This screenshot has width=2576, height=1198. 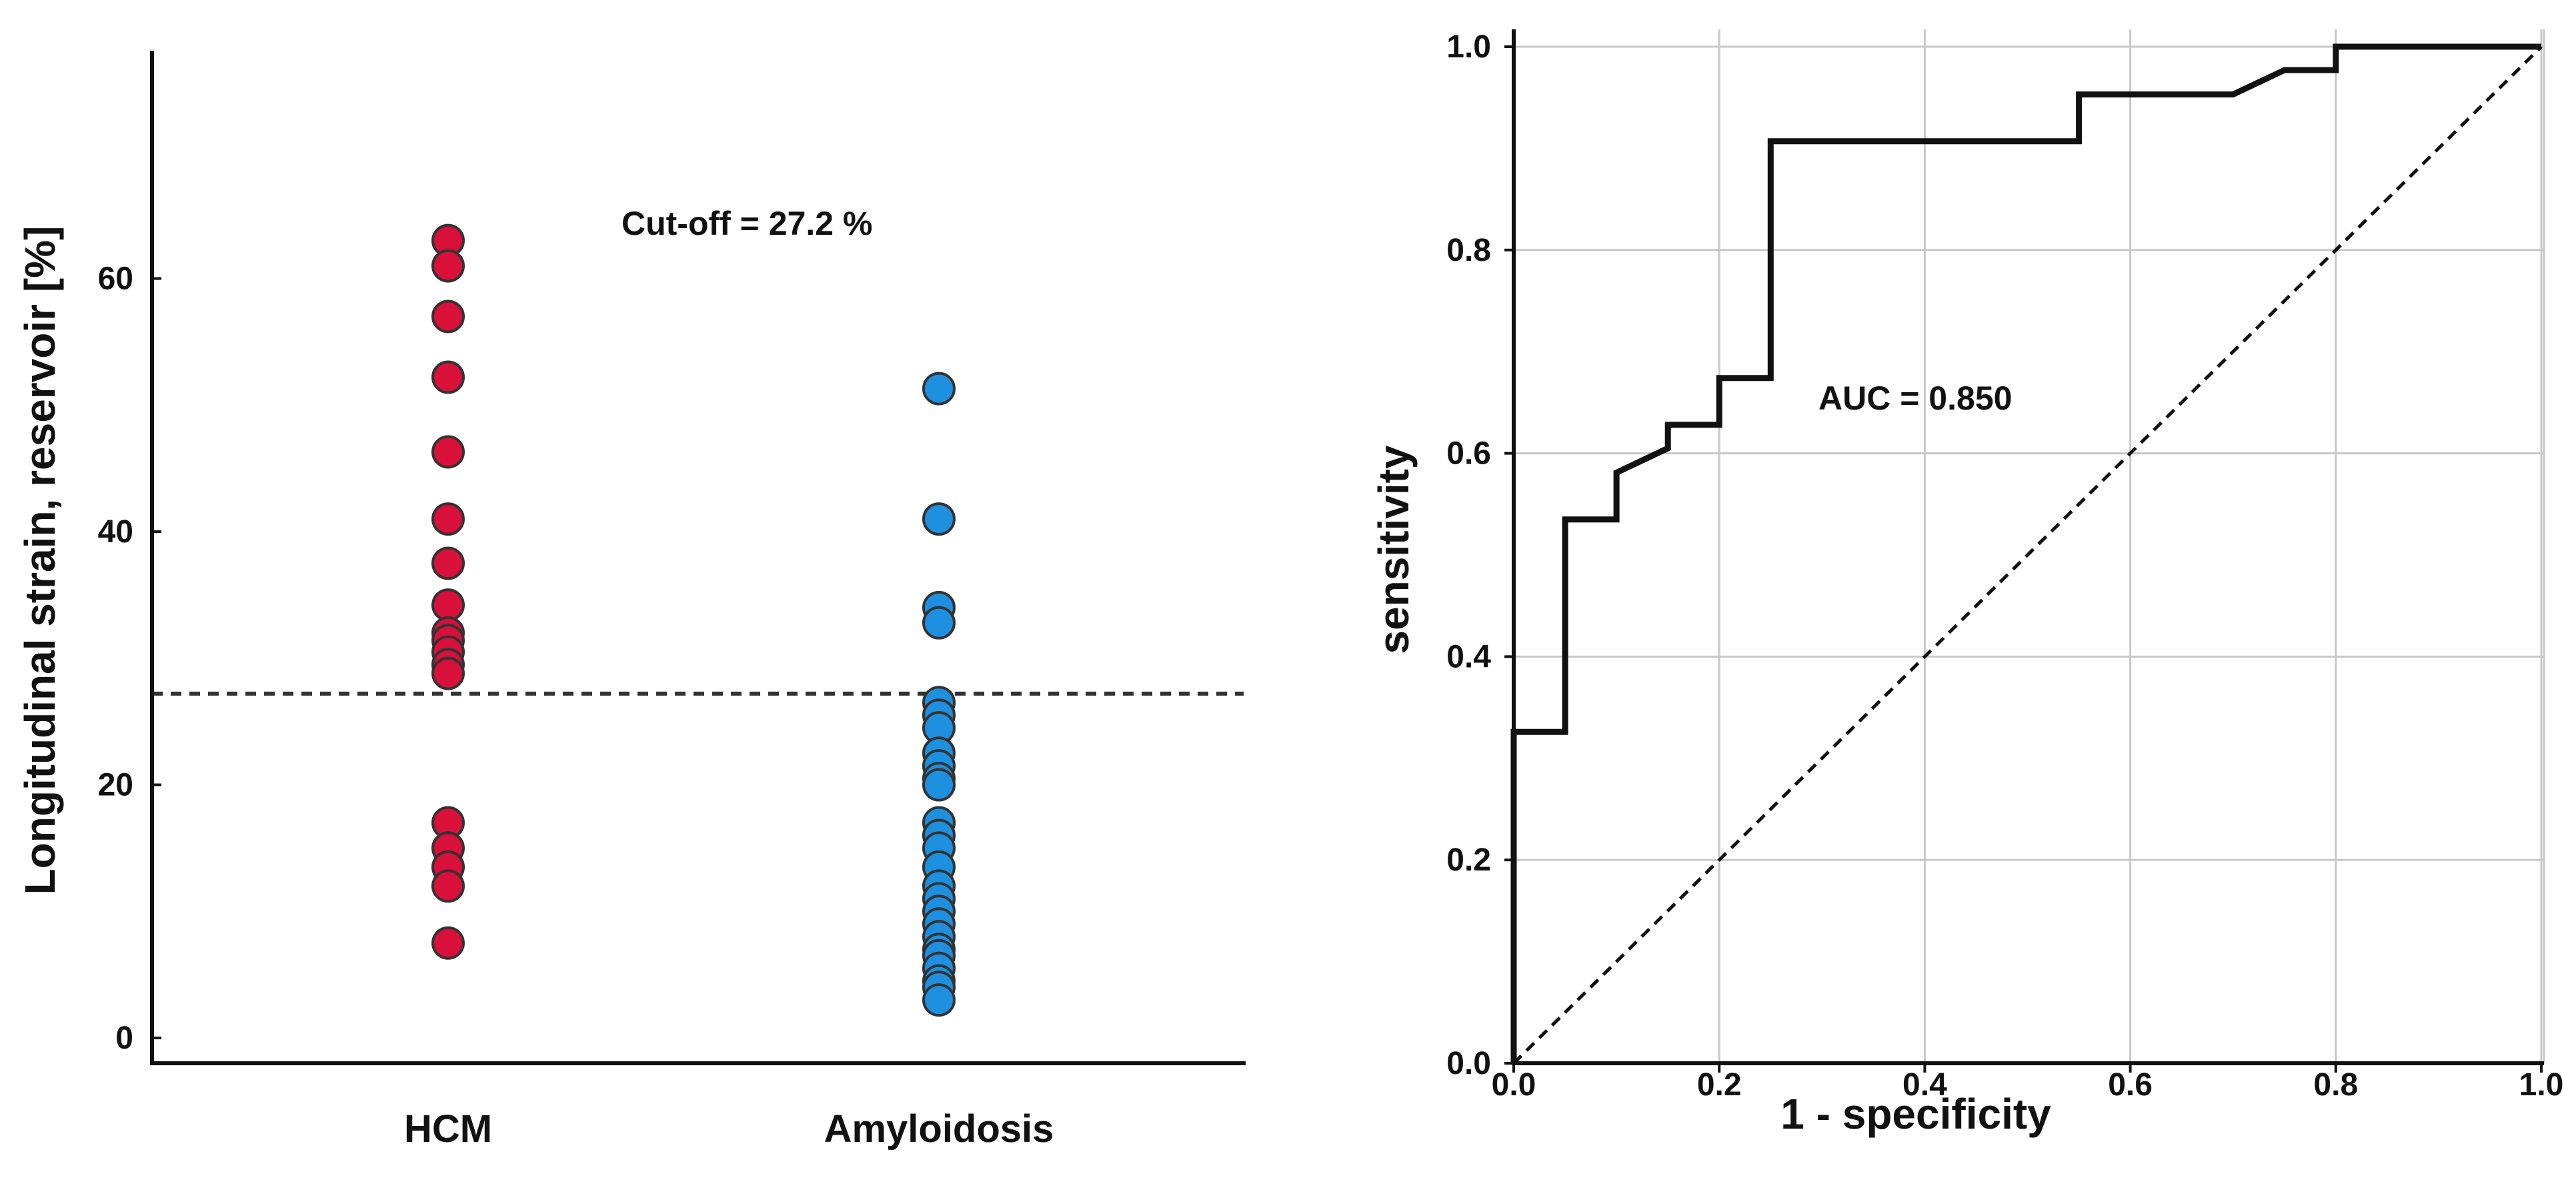 What do you see at coordinates (1394, 549) in the screenshot?
I see `roc-y-axis-title: sensitivity` at bounding box center [1394, 549].